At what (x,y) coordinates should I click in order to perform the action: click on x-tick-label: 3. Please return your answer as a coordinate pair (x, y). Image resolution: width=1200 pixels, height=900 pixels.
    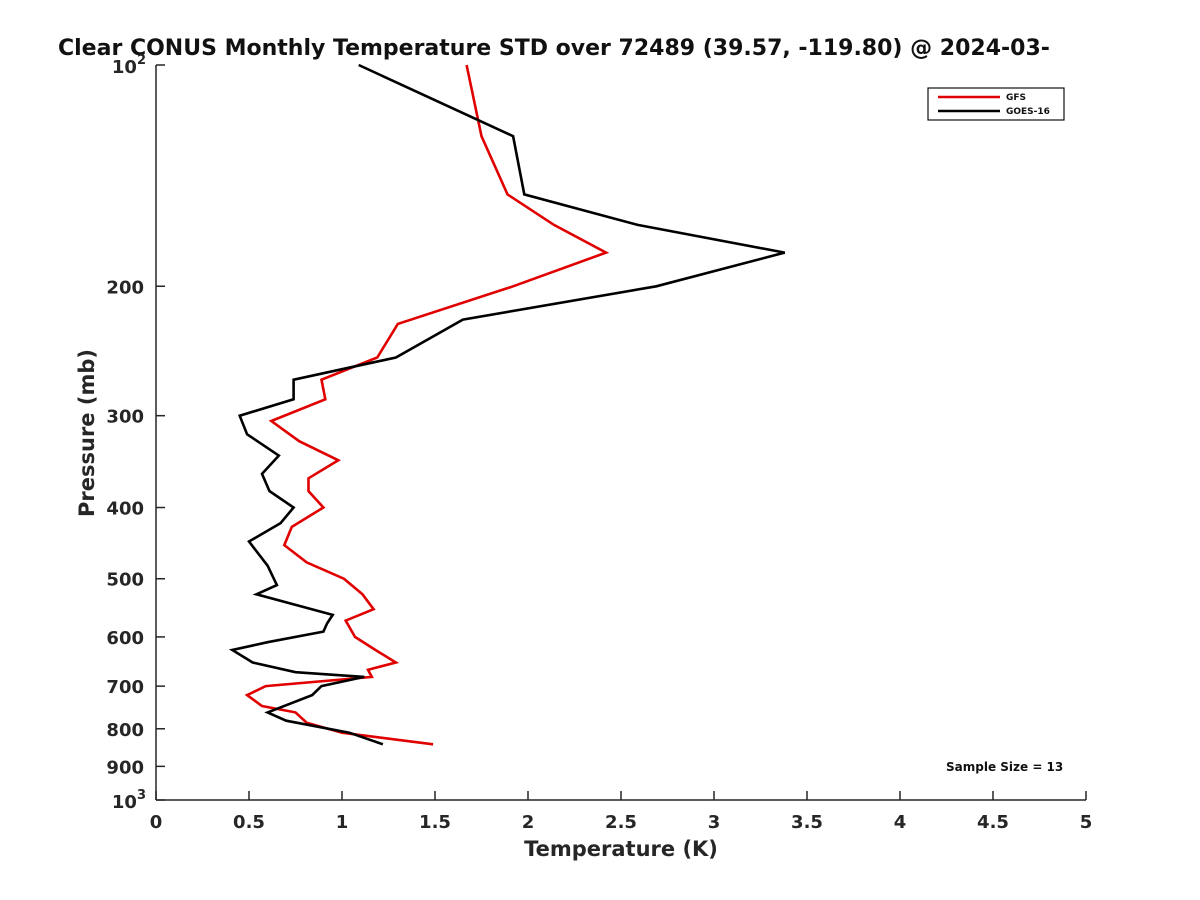
    Looking at the image, I should click on (714, 822).